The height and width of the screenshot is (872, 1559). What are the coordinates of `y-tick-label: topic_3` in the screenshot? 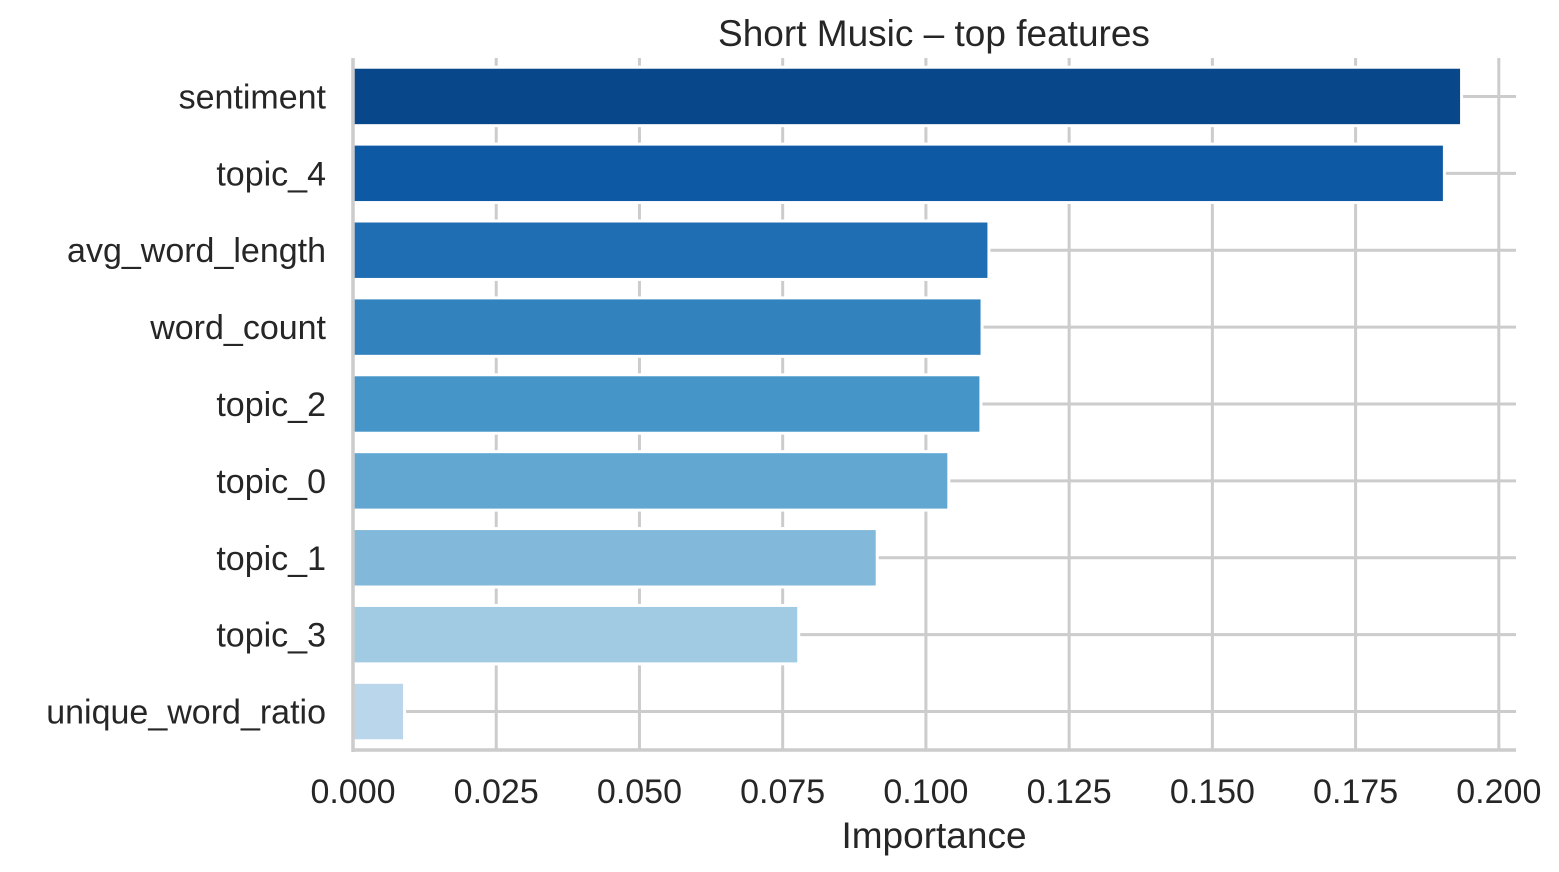 It's located at (271, 636).